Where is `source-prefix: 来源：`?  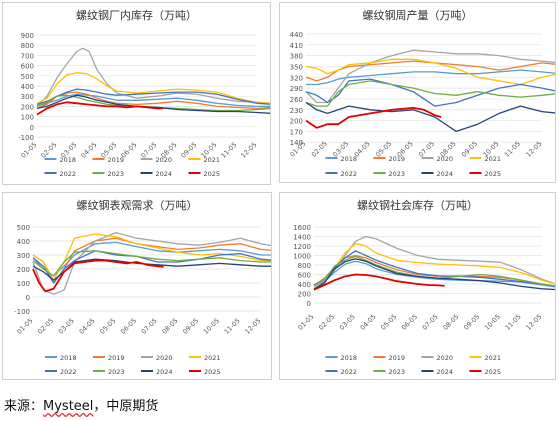 source-prefix: 来源： is located at coordinates (24, 406).